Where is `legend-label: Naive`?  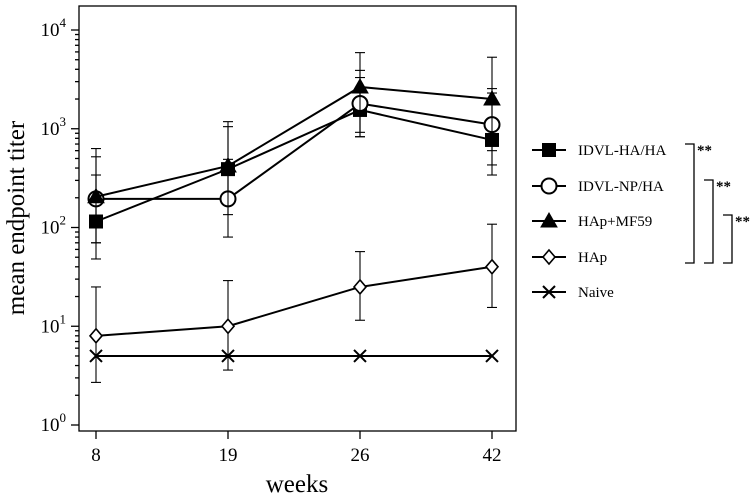 legend-label: Naive is located at coordinates (596, 293).